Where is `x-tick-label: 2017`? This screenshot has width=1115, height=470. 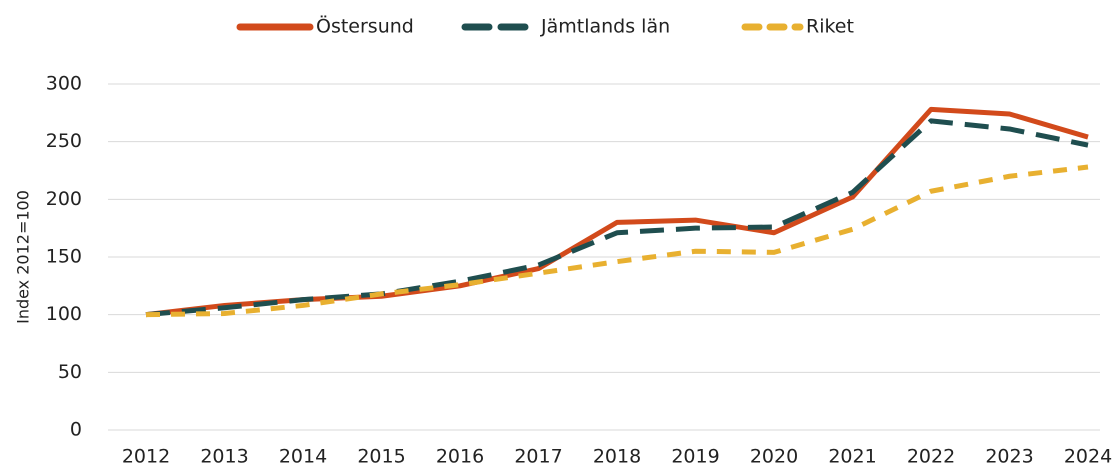
x-tick-label: 2017 is located at coordinates (538, 457).